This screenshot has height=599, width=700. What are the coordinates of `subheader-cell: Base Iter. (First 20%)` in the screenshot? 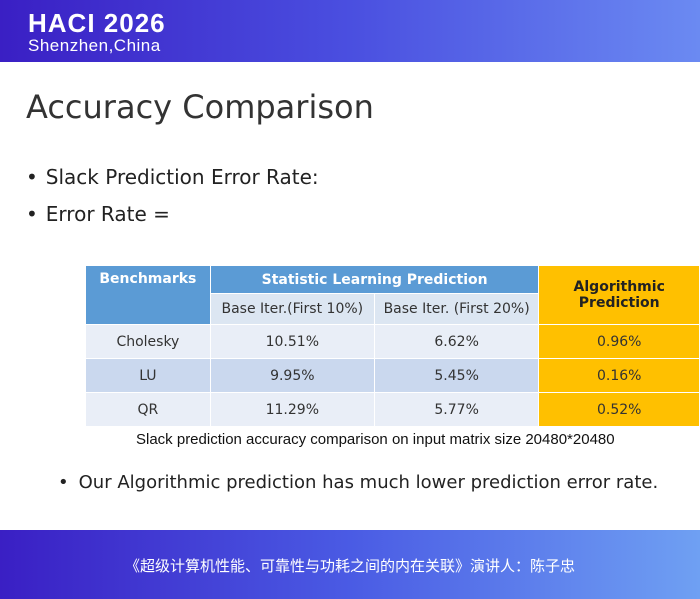 It's located at (456, 309).